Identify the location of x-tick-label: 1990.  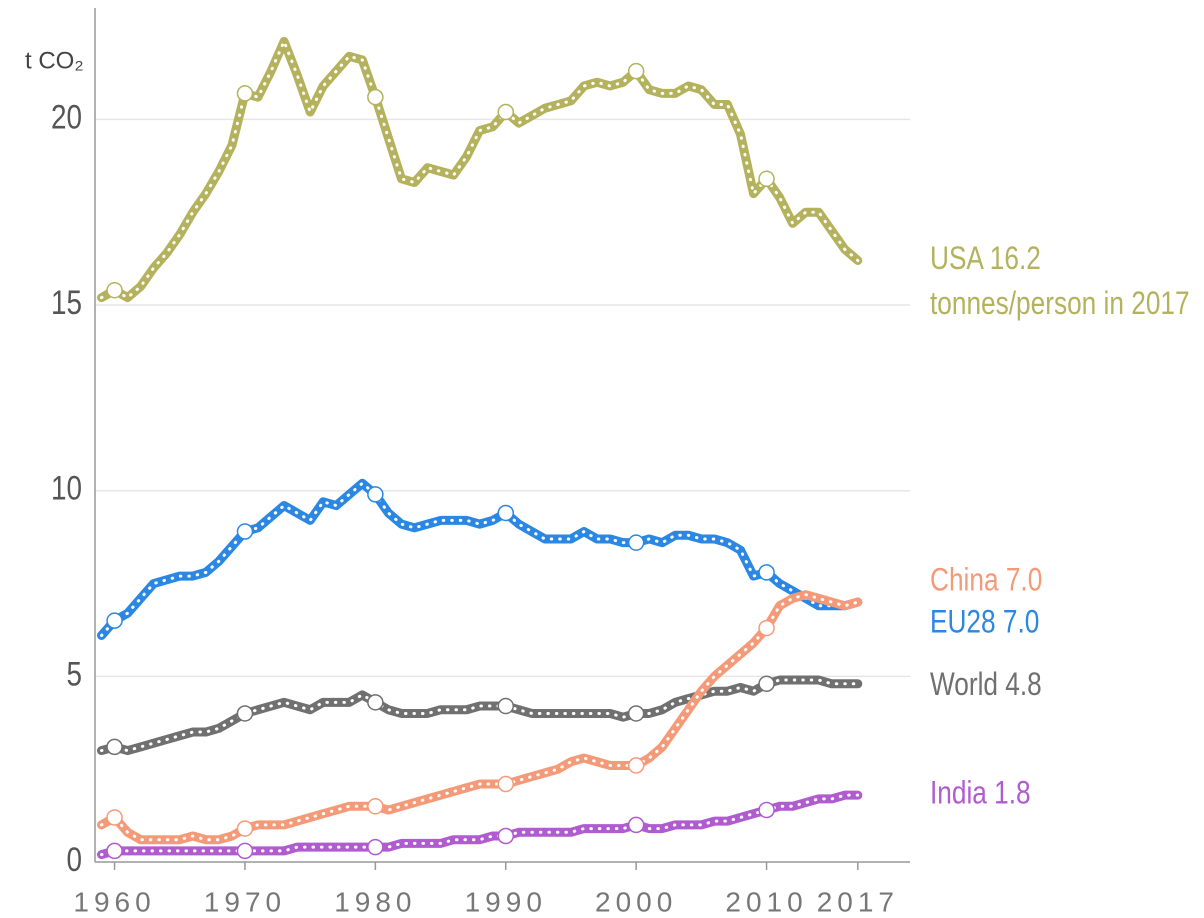
(506, 901).